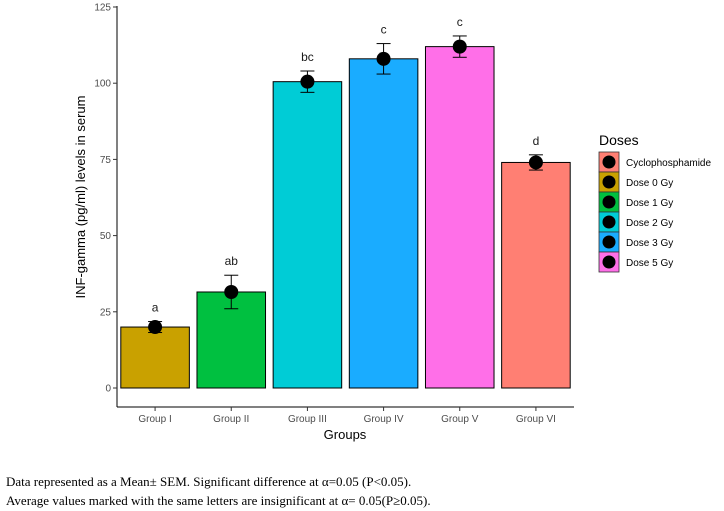 The height and width of the screenshot is (511, 724). What do you see at coordinates (155, 308) in the screenshot?
I see `significance-letter: a` at bounding box center [155, 308].